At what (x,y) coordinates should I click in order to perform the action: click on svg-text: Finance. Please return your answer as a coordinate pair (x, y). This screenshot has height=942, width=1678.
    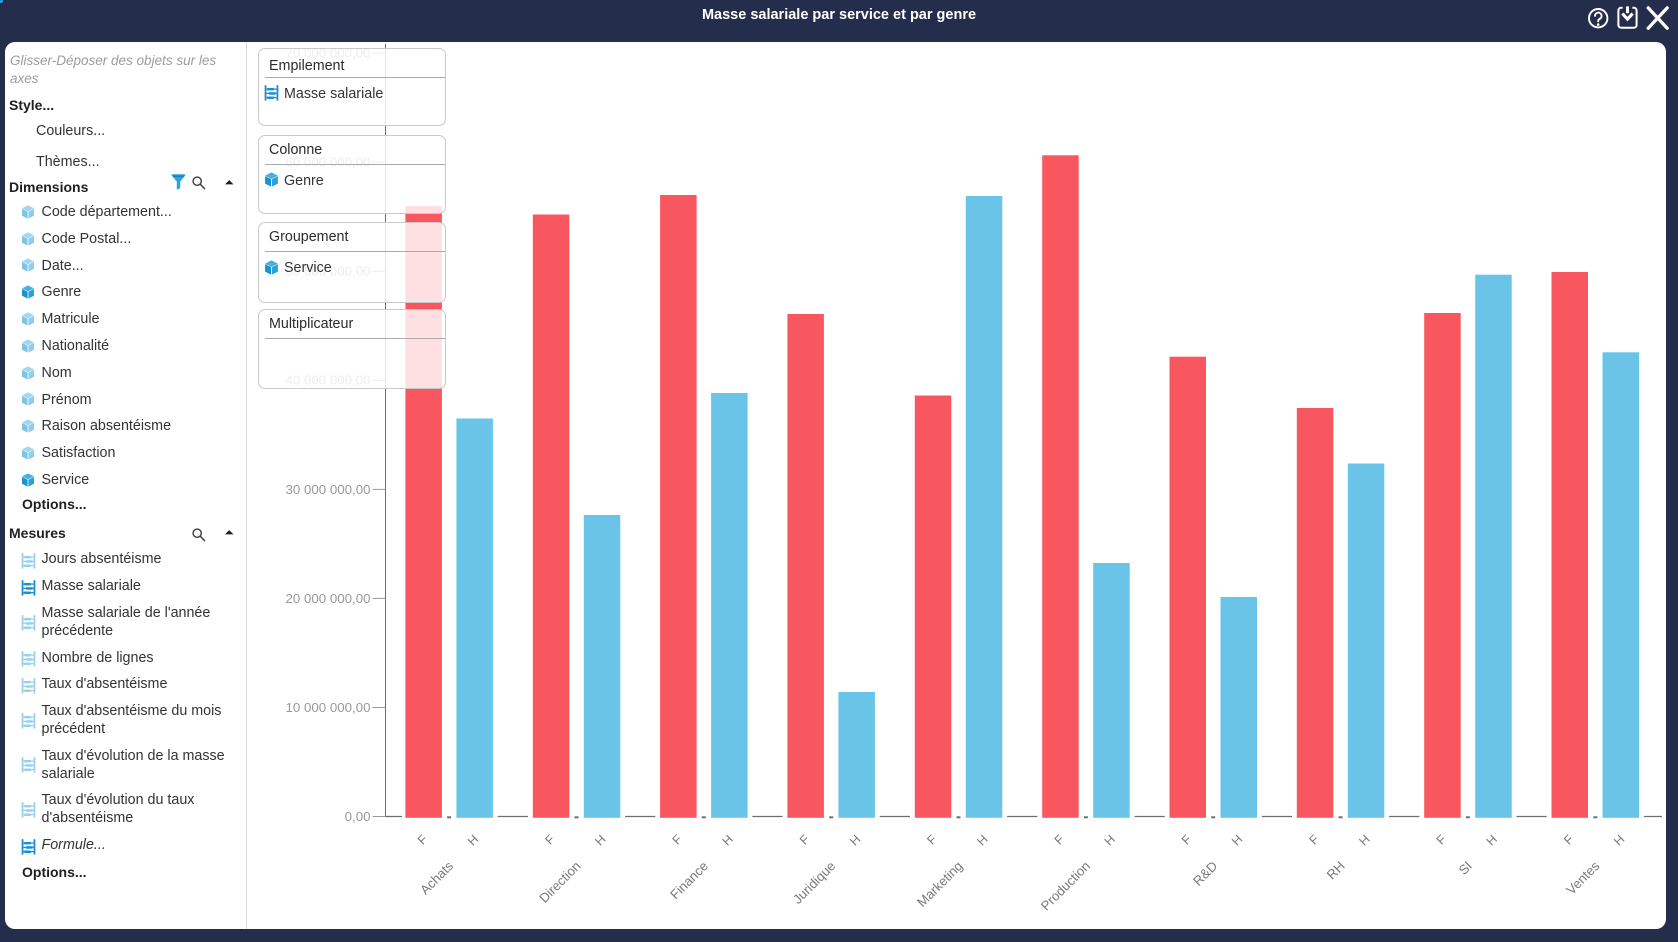
    Looking at the image, I should click on (689, 880).